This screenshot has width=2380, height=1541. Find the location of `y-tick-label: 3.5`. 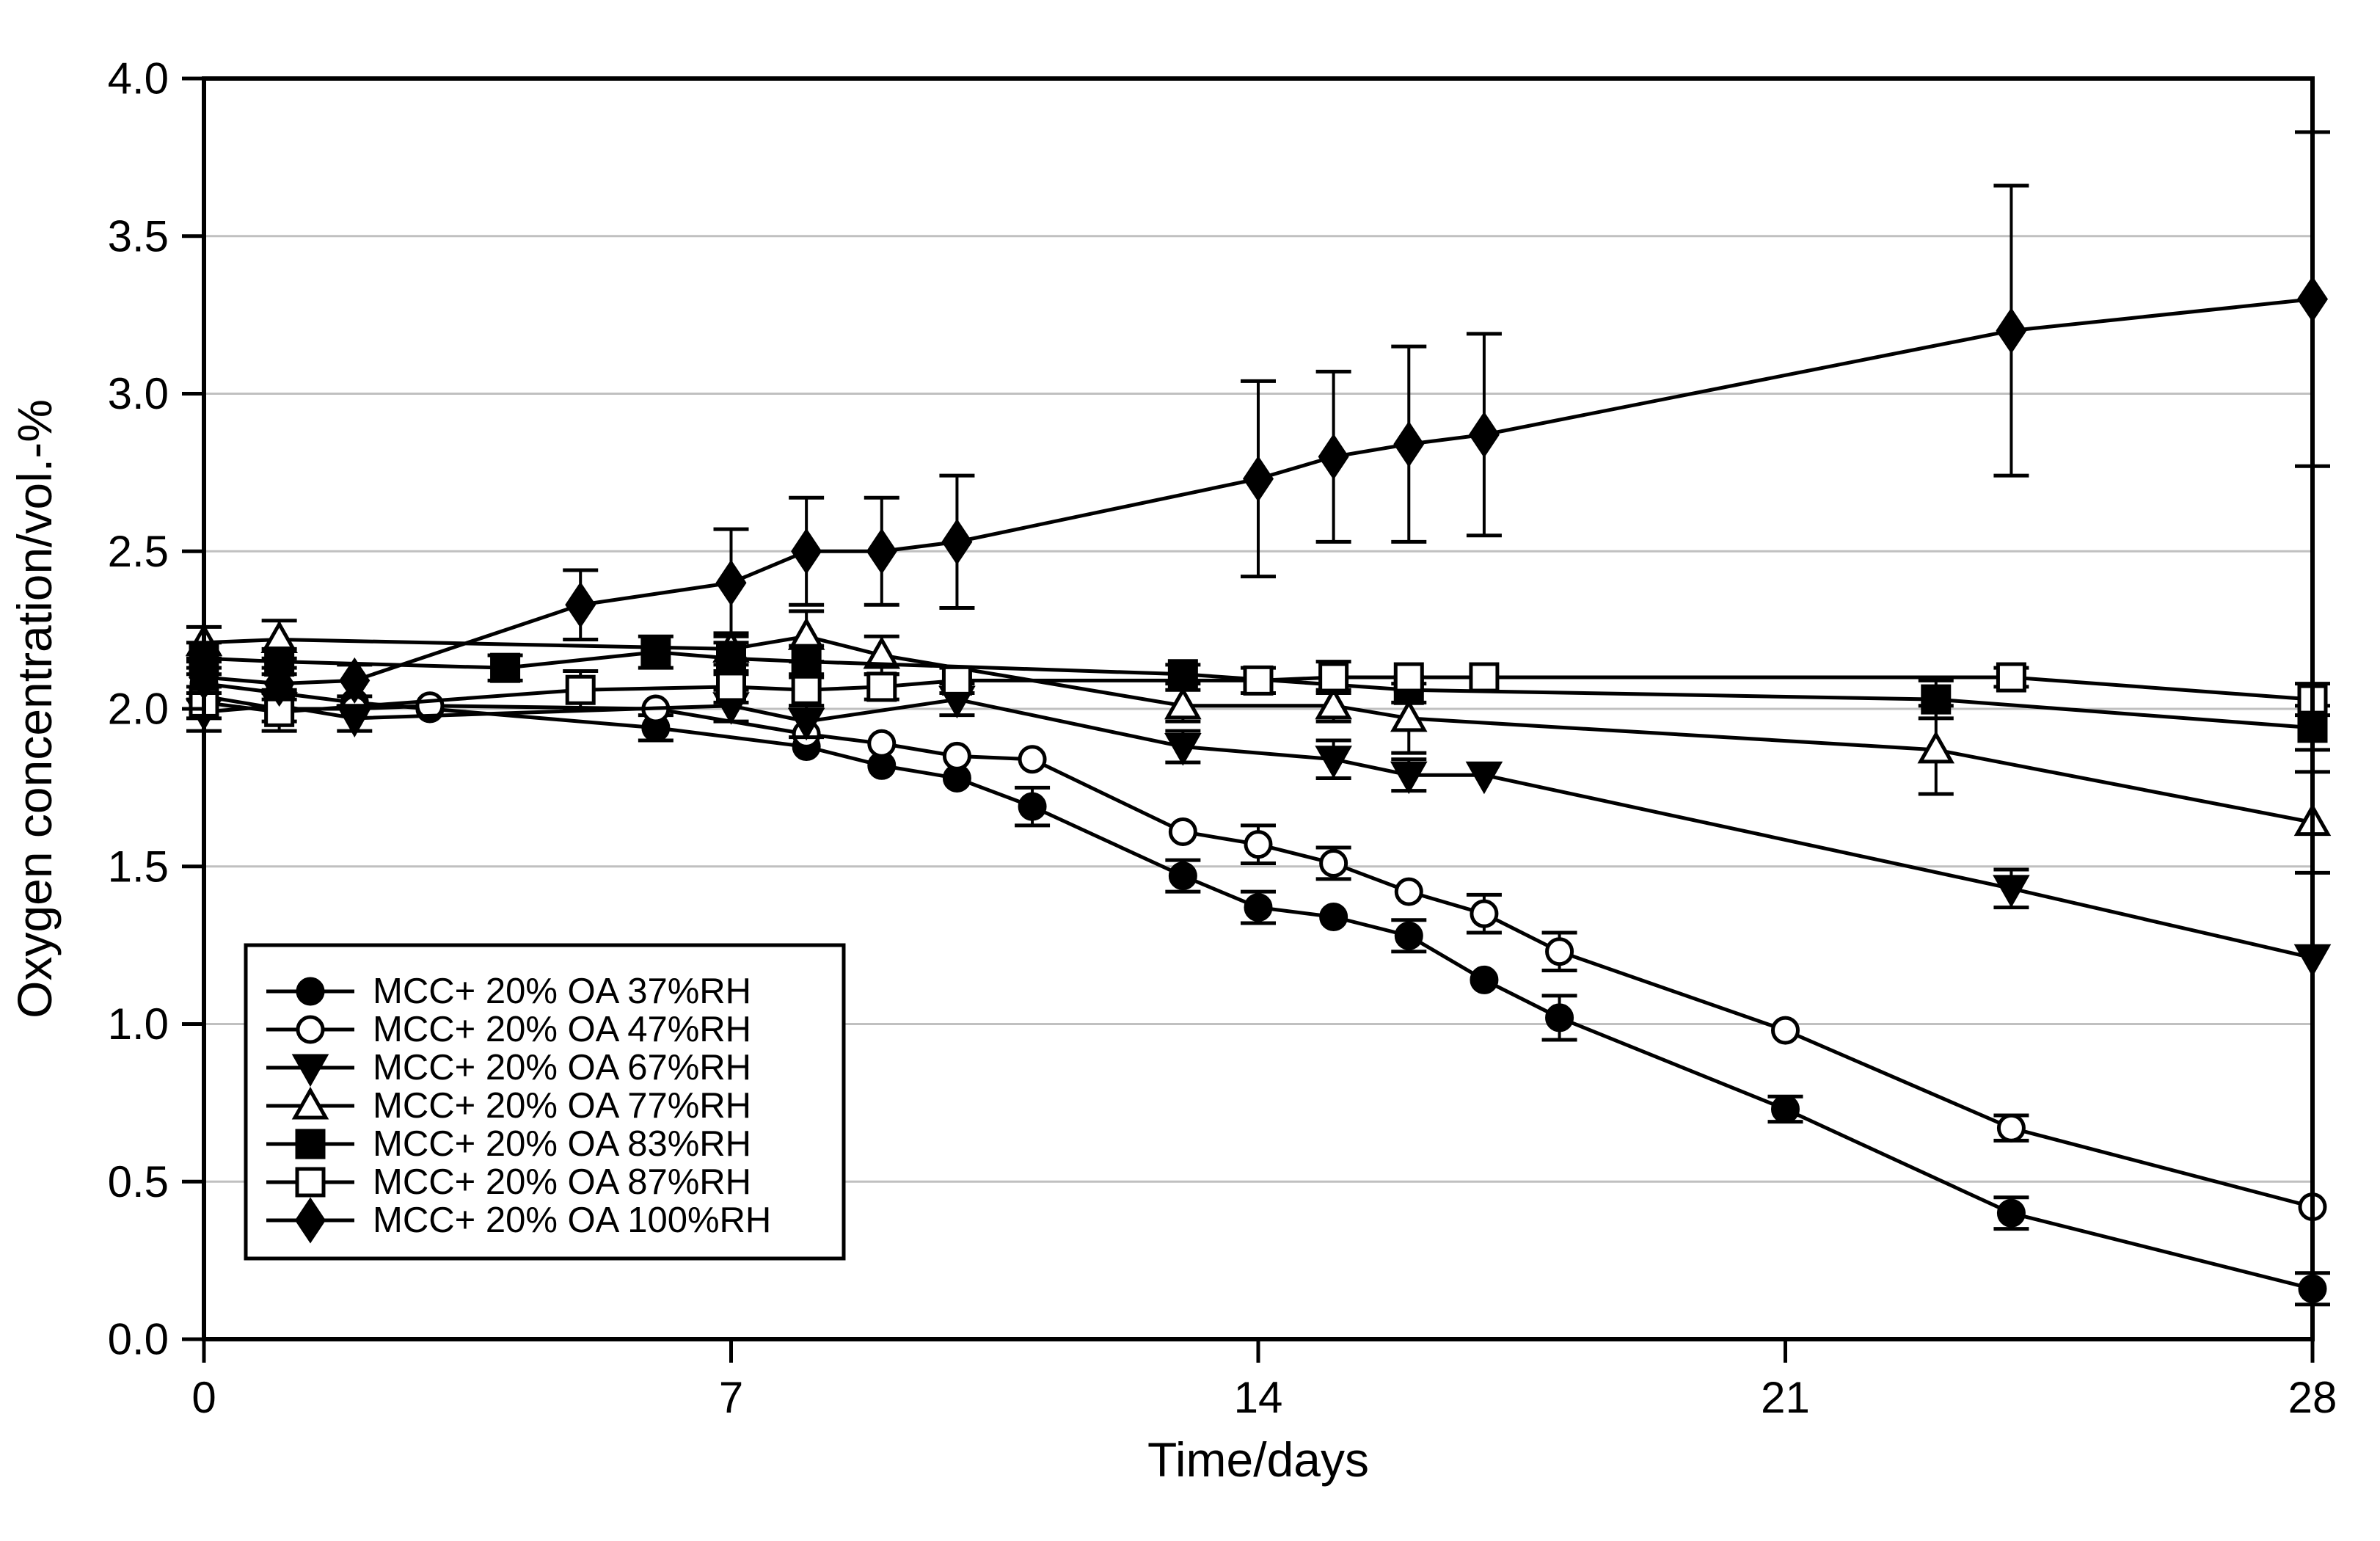

y-tick-label: 3.5 is located at coordinates (138, 236).